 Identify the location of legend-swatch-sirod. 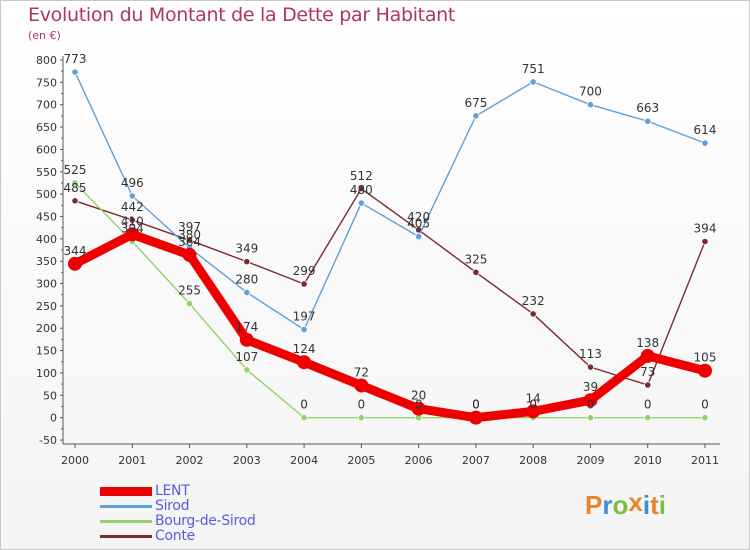
(126, 506).